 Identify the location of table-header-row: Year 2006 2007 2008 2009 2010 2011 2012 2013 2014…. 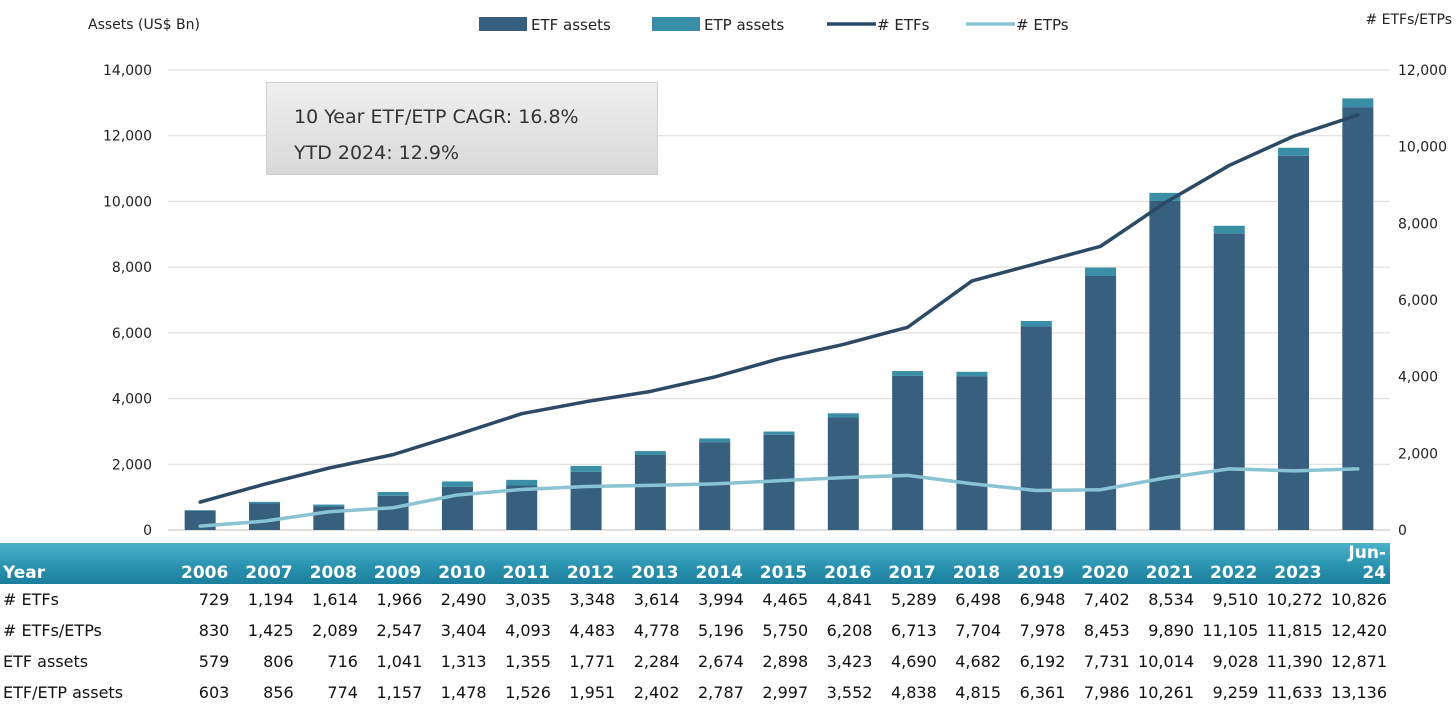
(695, 563).